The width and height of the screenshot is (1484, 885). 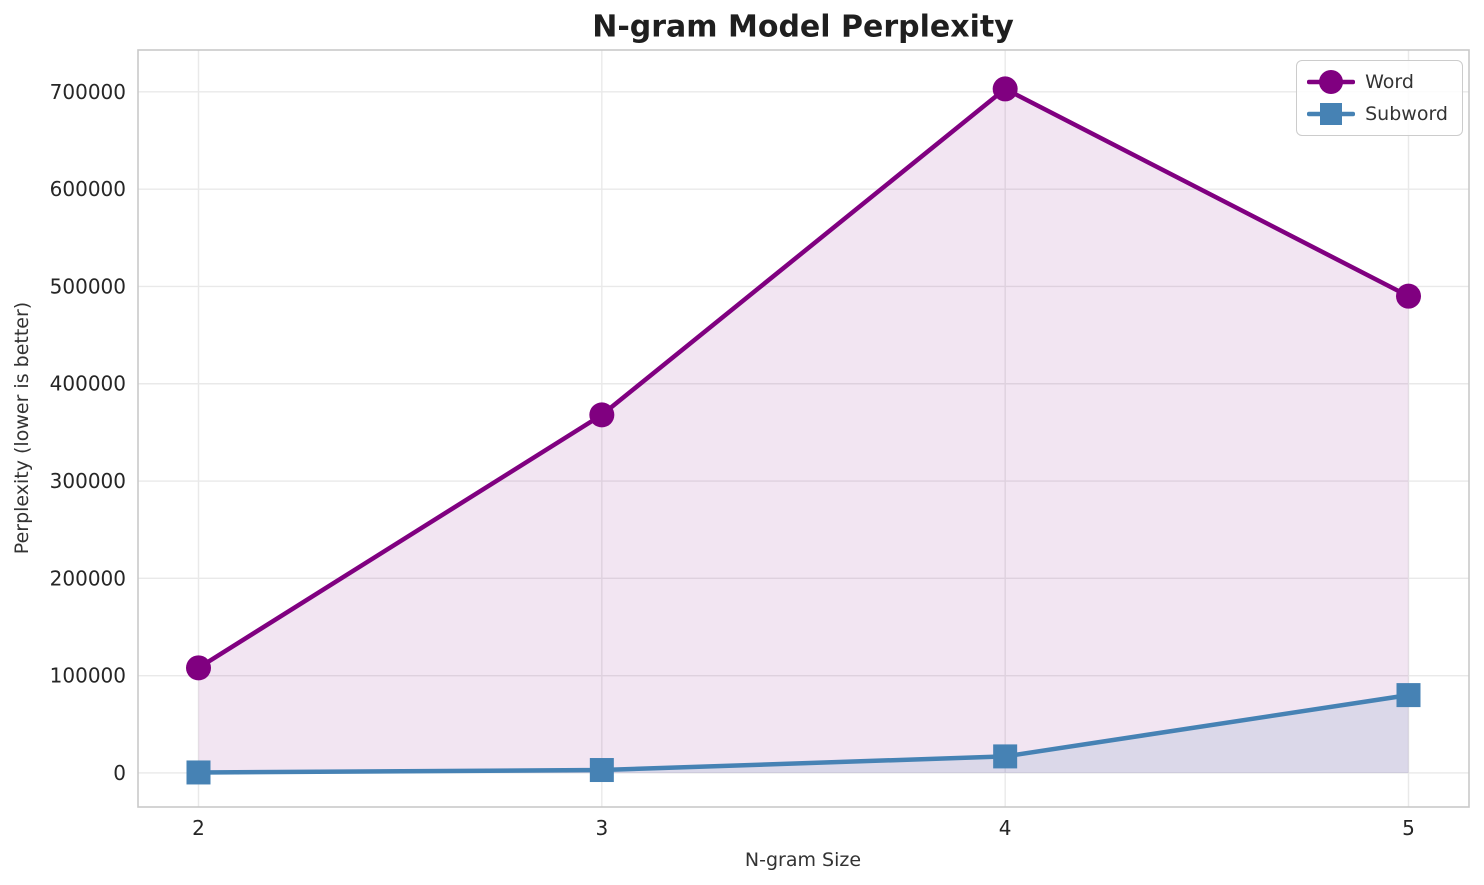 I want to click on circle-marker-icon, so click(x=1331, y=82).